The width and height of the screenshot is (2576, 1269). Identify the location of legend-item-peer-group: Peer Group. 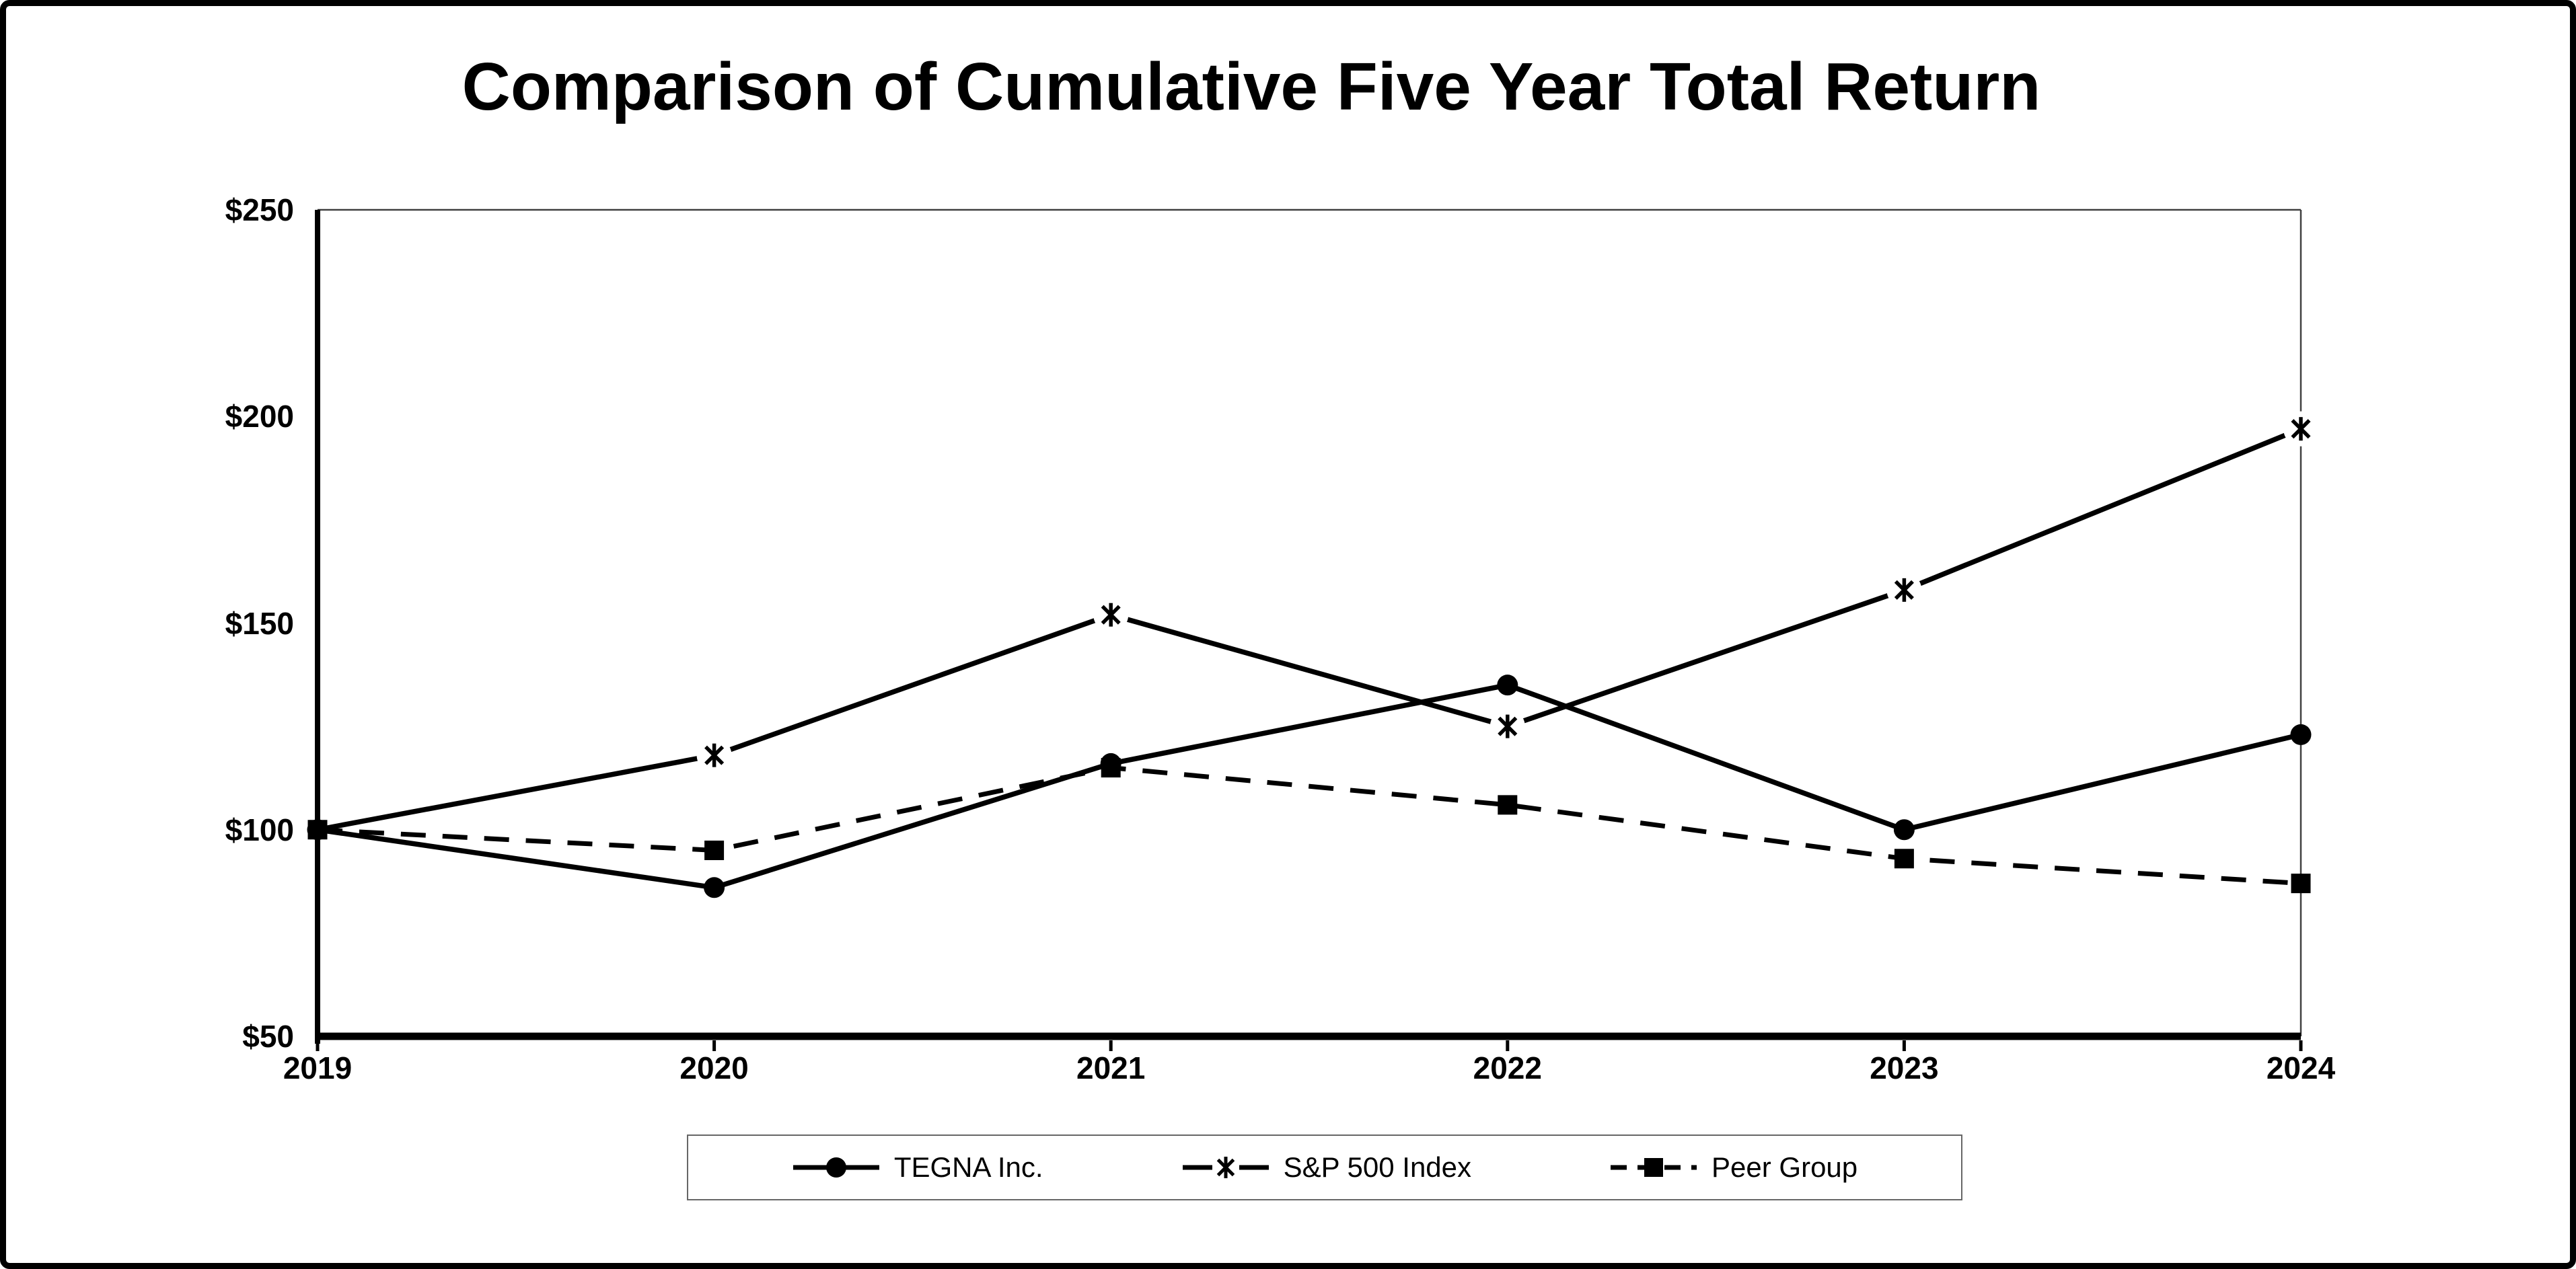
(1733, 1167).